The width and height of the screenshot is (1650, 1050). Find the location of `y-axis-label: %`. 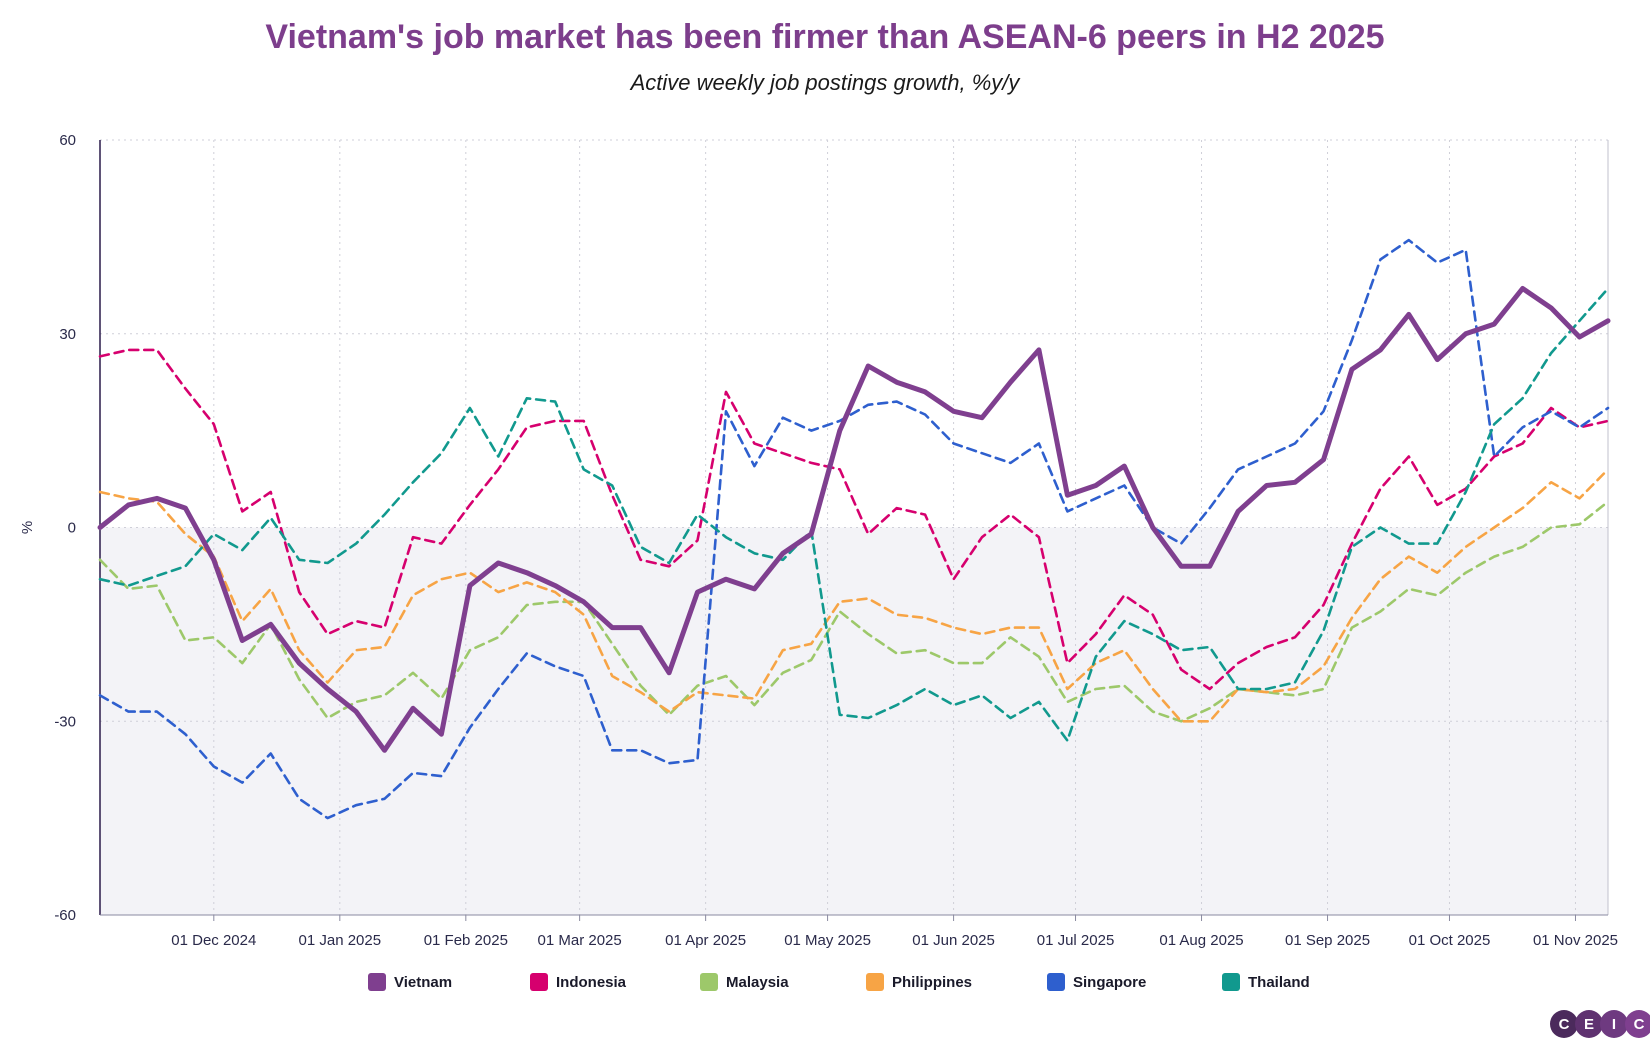

y-axis-label: % is located at coordinates (27, 527).